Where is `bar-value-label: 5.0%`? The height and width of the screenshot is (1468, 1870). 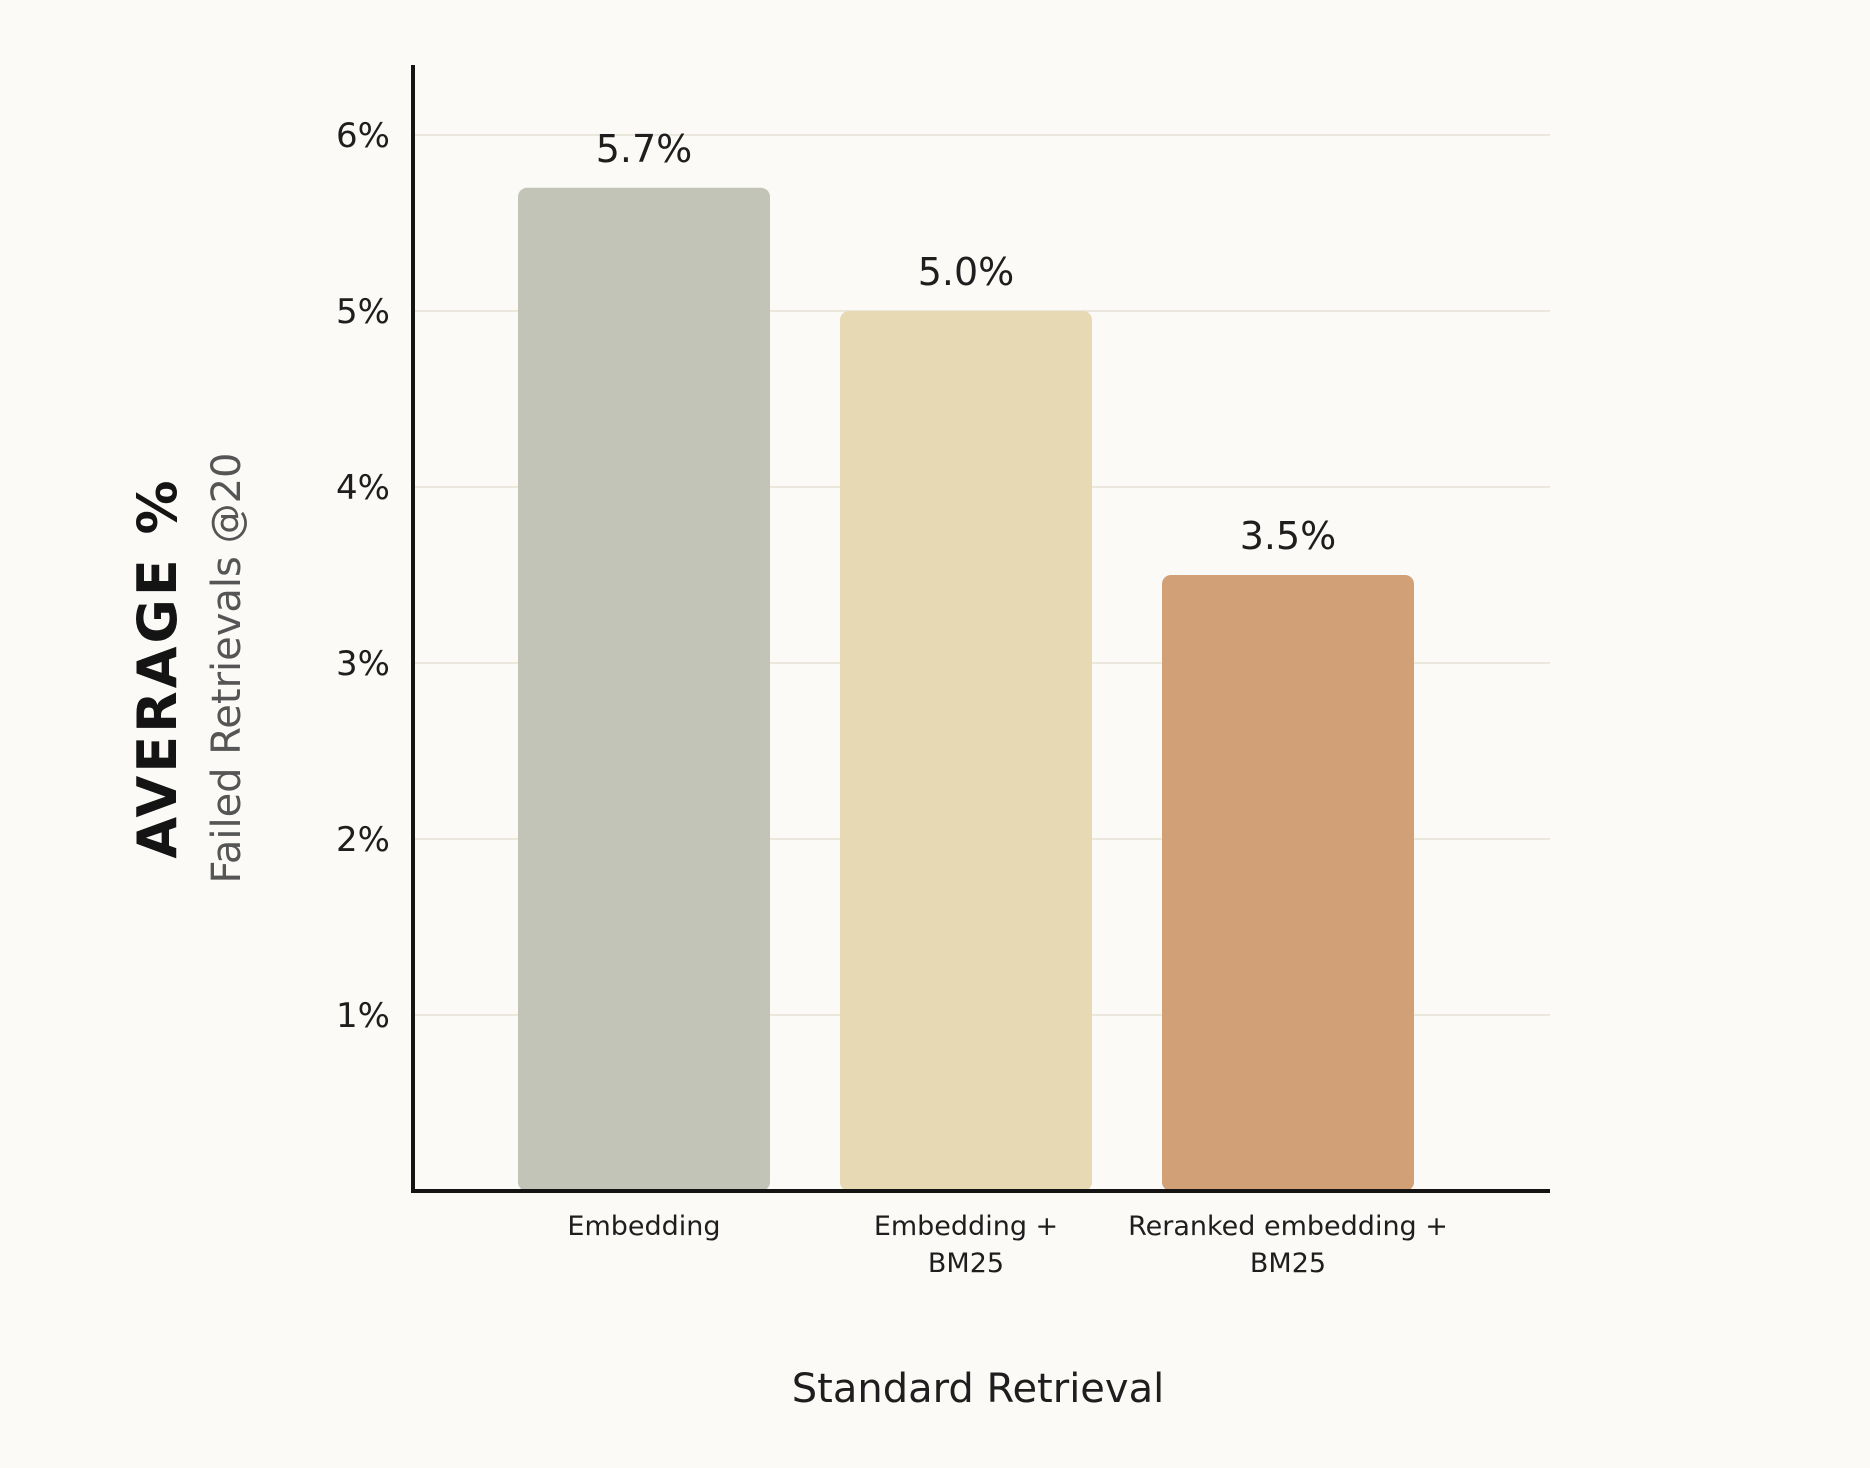
bar-value-label: 5.0% is located at coordinates (966, 272).